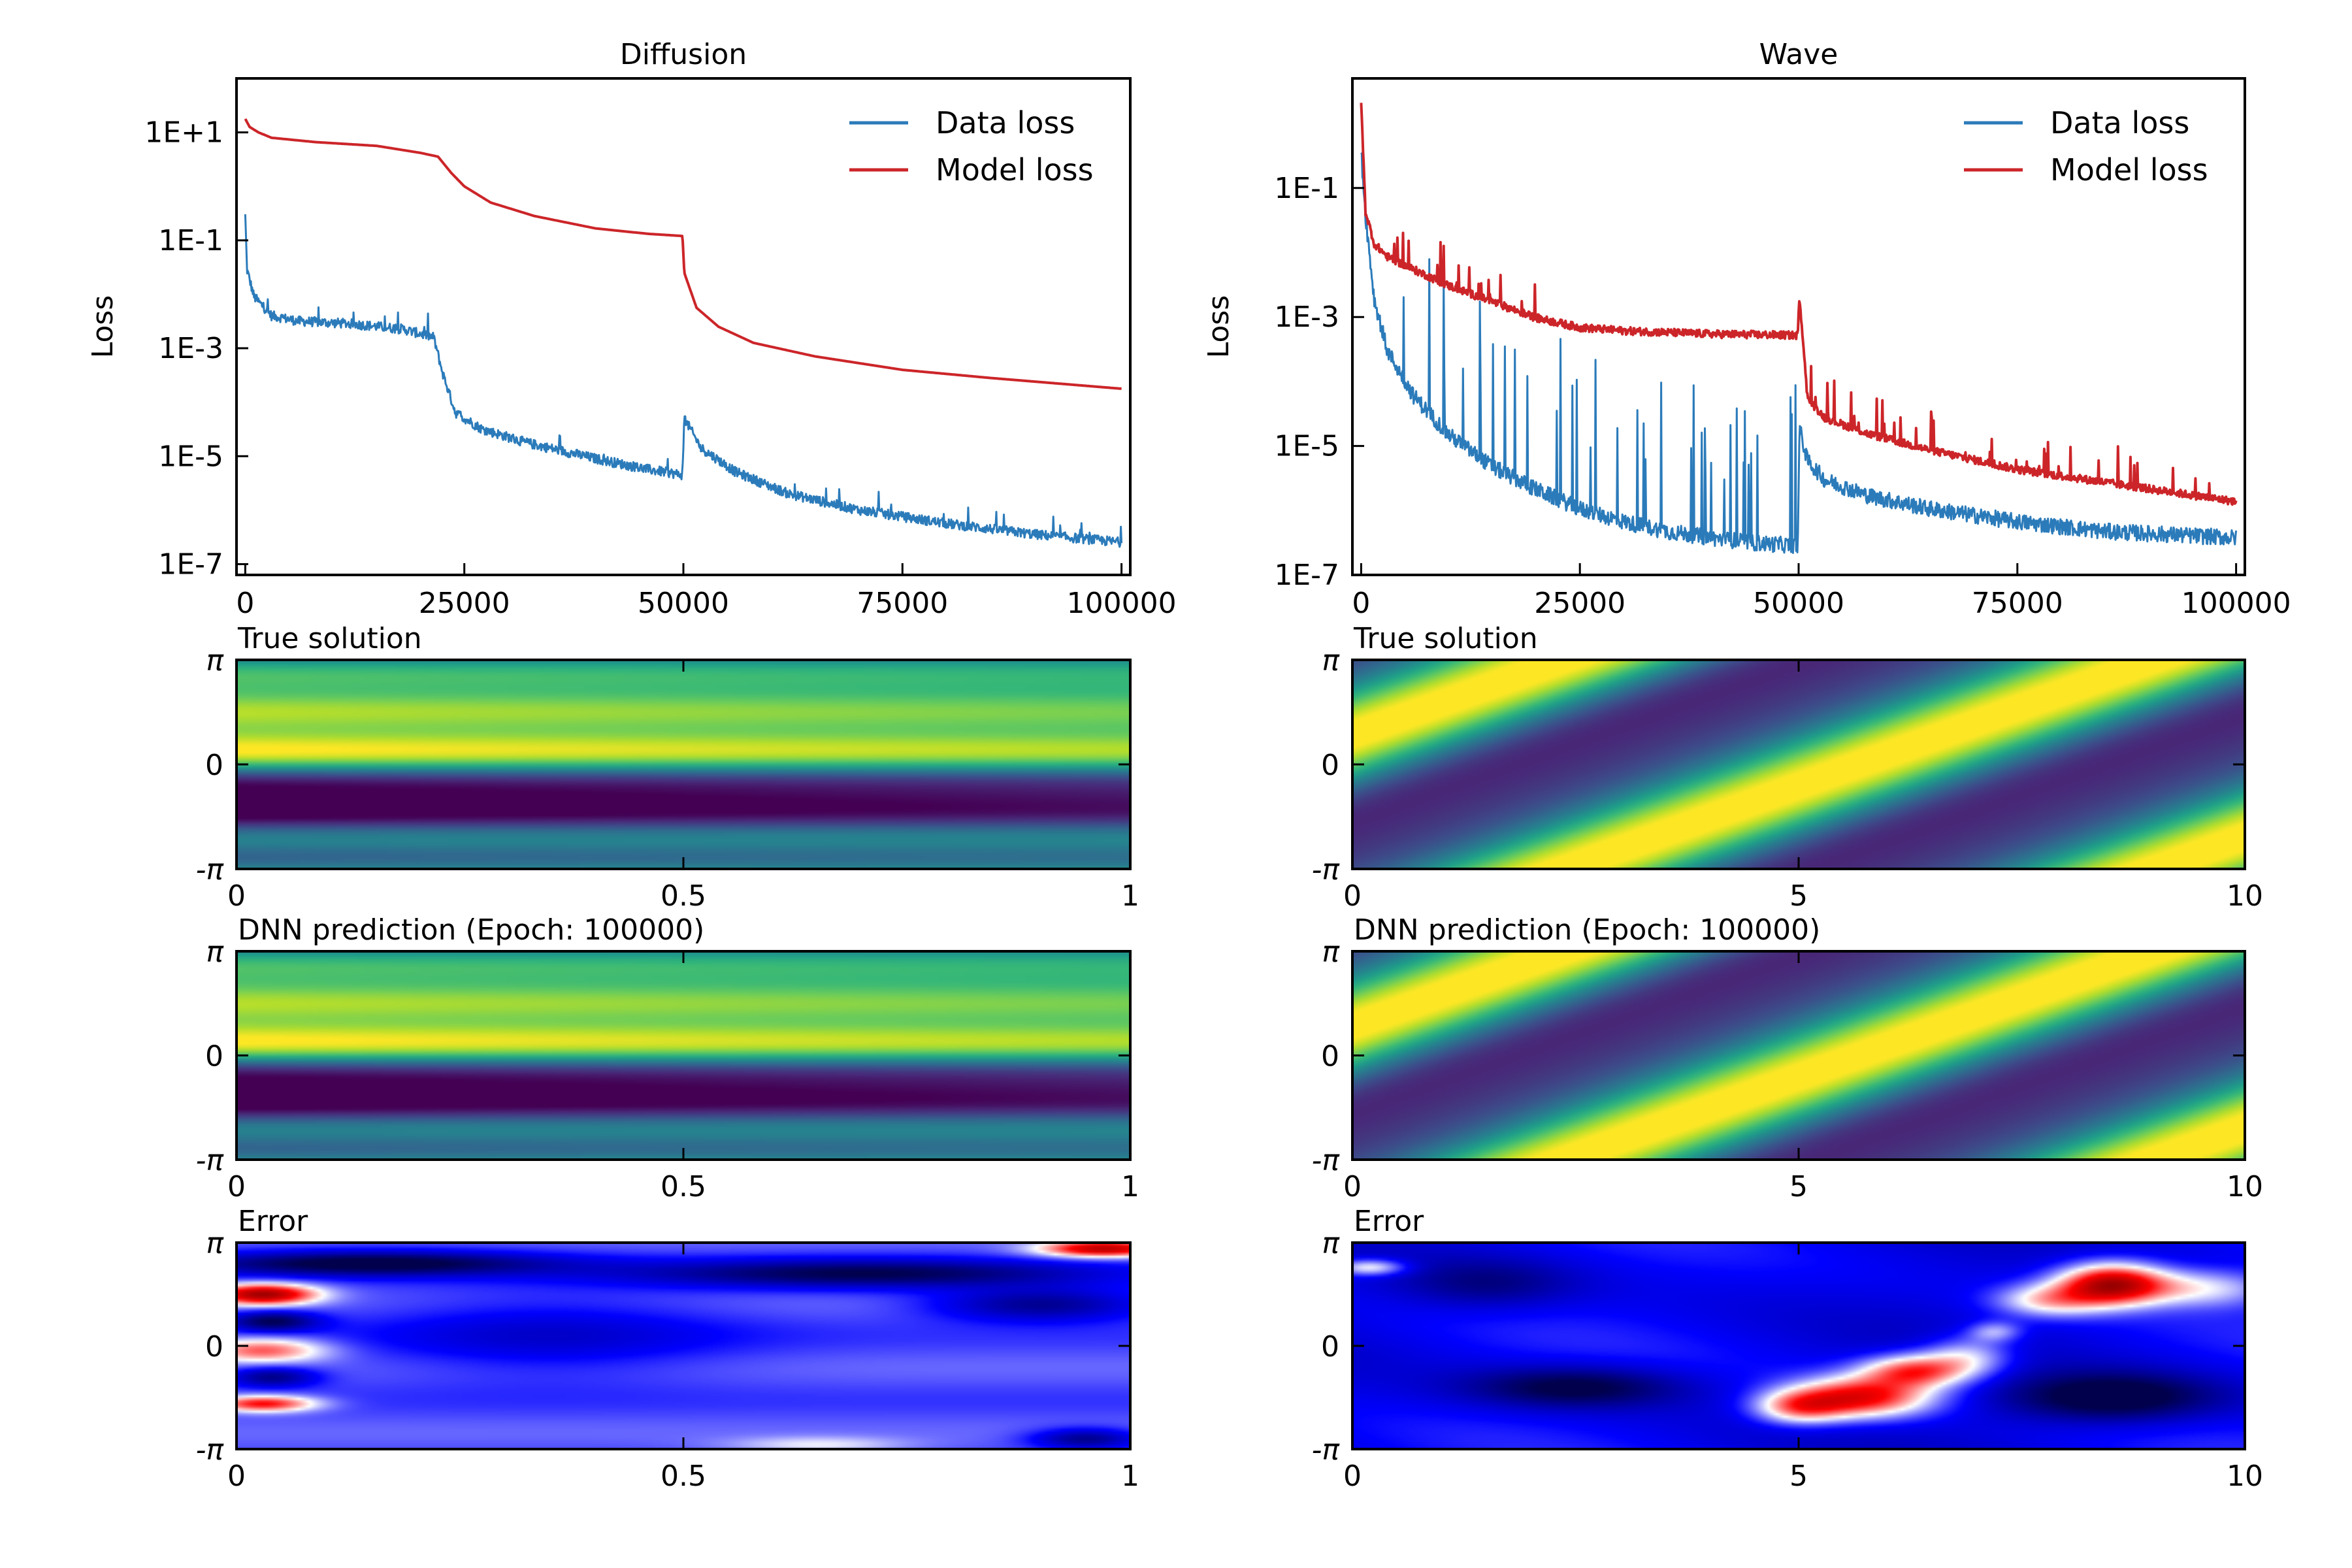 Image resolution: width=2352 pixels, height=1568 pixels. Describe the element at coordinates (183, 133) in the screenshot. I see `y-tick-label: 1E+1` at that location.